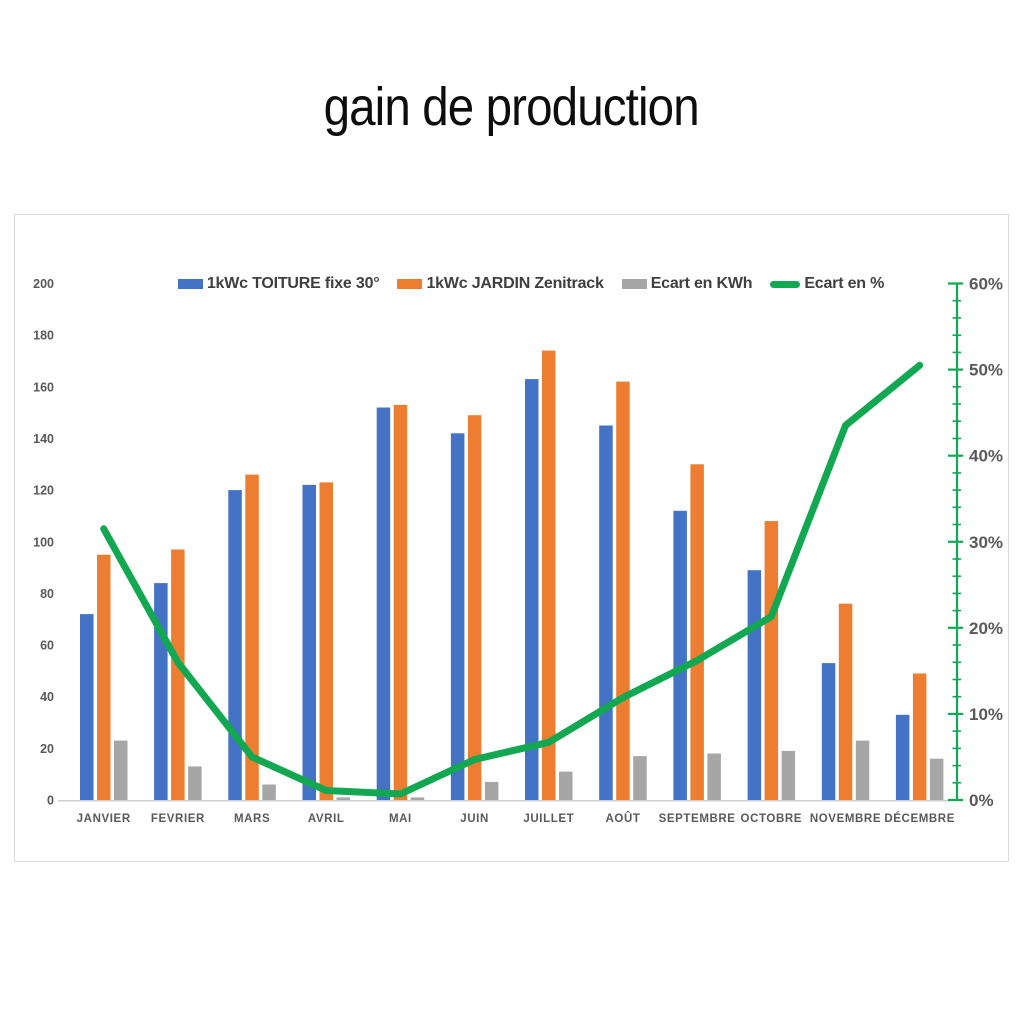 This screenshot has width=1024, height=1024. What do you see at coordinates (178, 674) in the screenshot?
I see `bar-1kwc-jardin-zenitrack-fevrier` at bounding box center [178, 674].